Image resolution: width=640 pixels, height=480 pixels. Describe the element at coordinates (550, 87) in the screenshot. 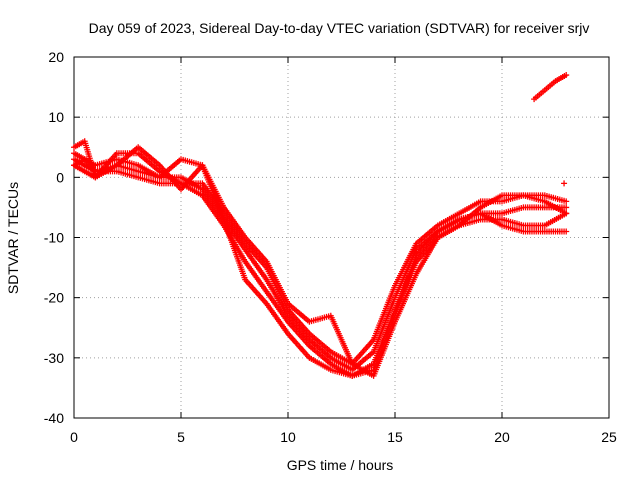

I see `series-arc-late` at that location.